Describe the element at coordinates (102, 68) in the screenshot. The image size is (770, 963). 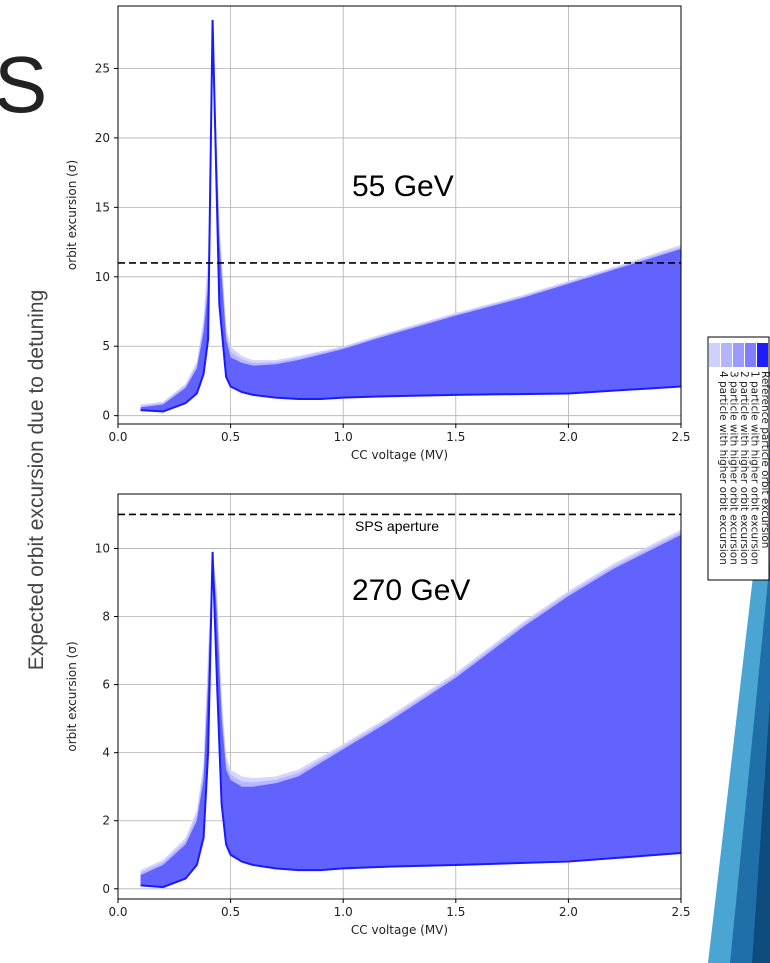
I see `y-tick-label: 25` at that location.